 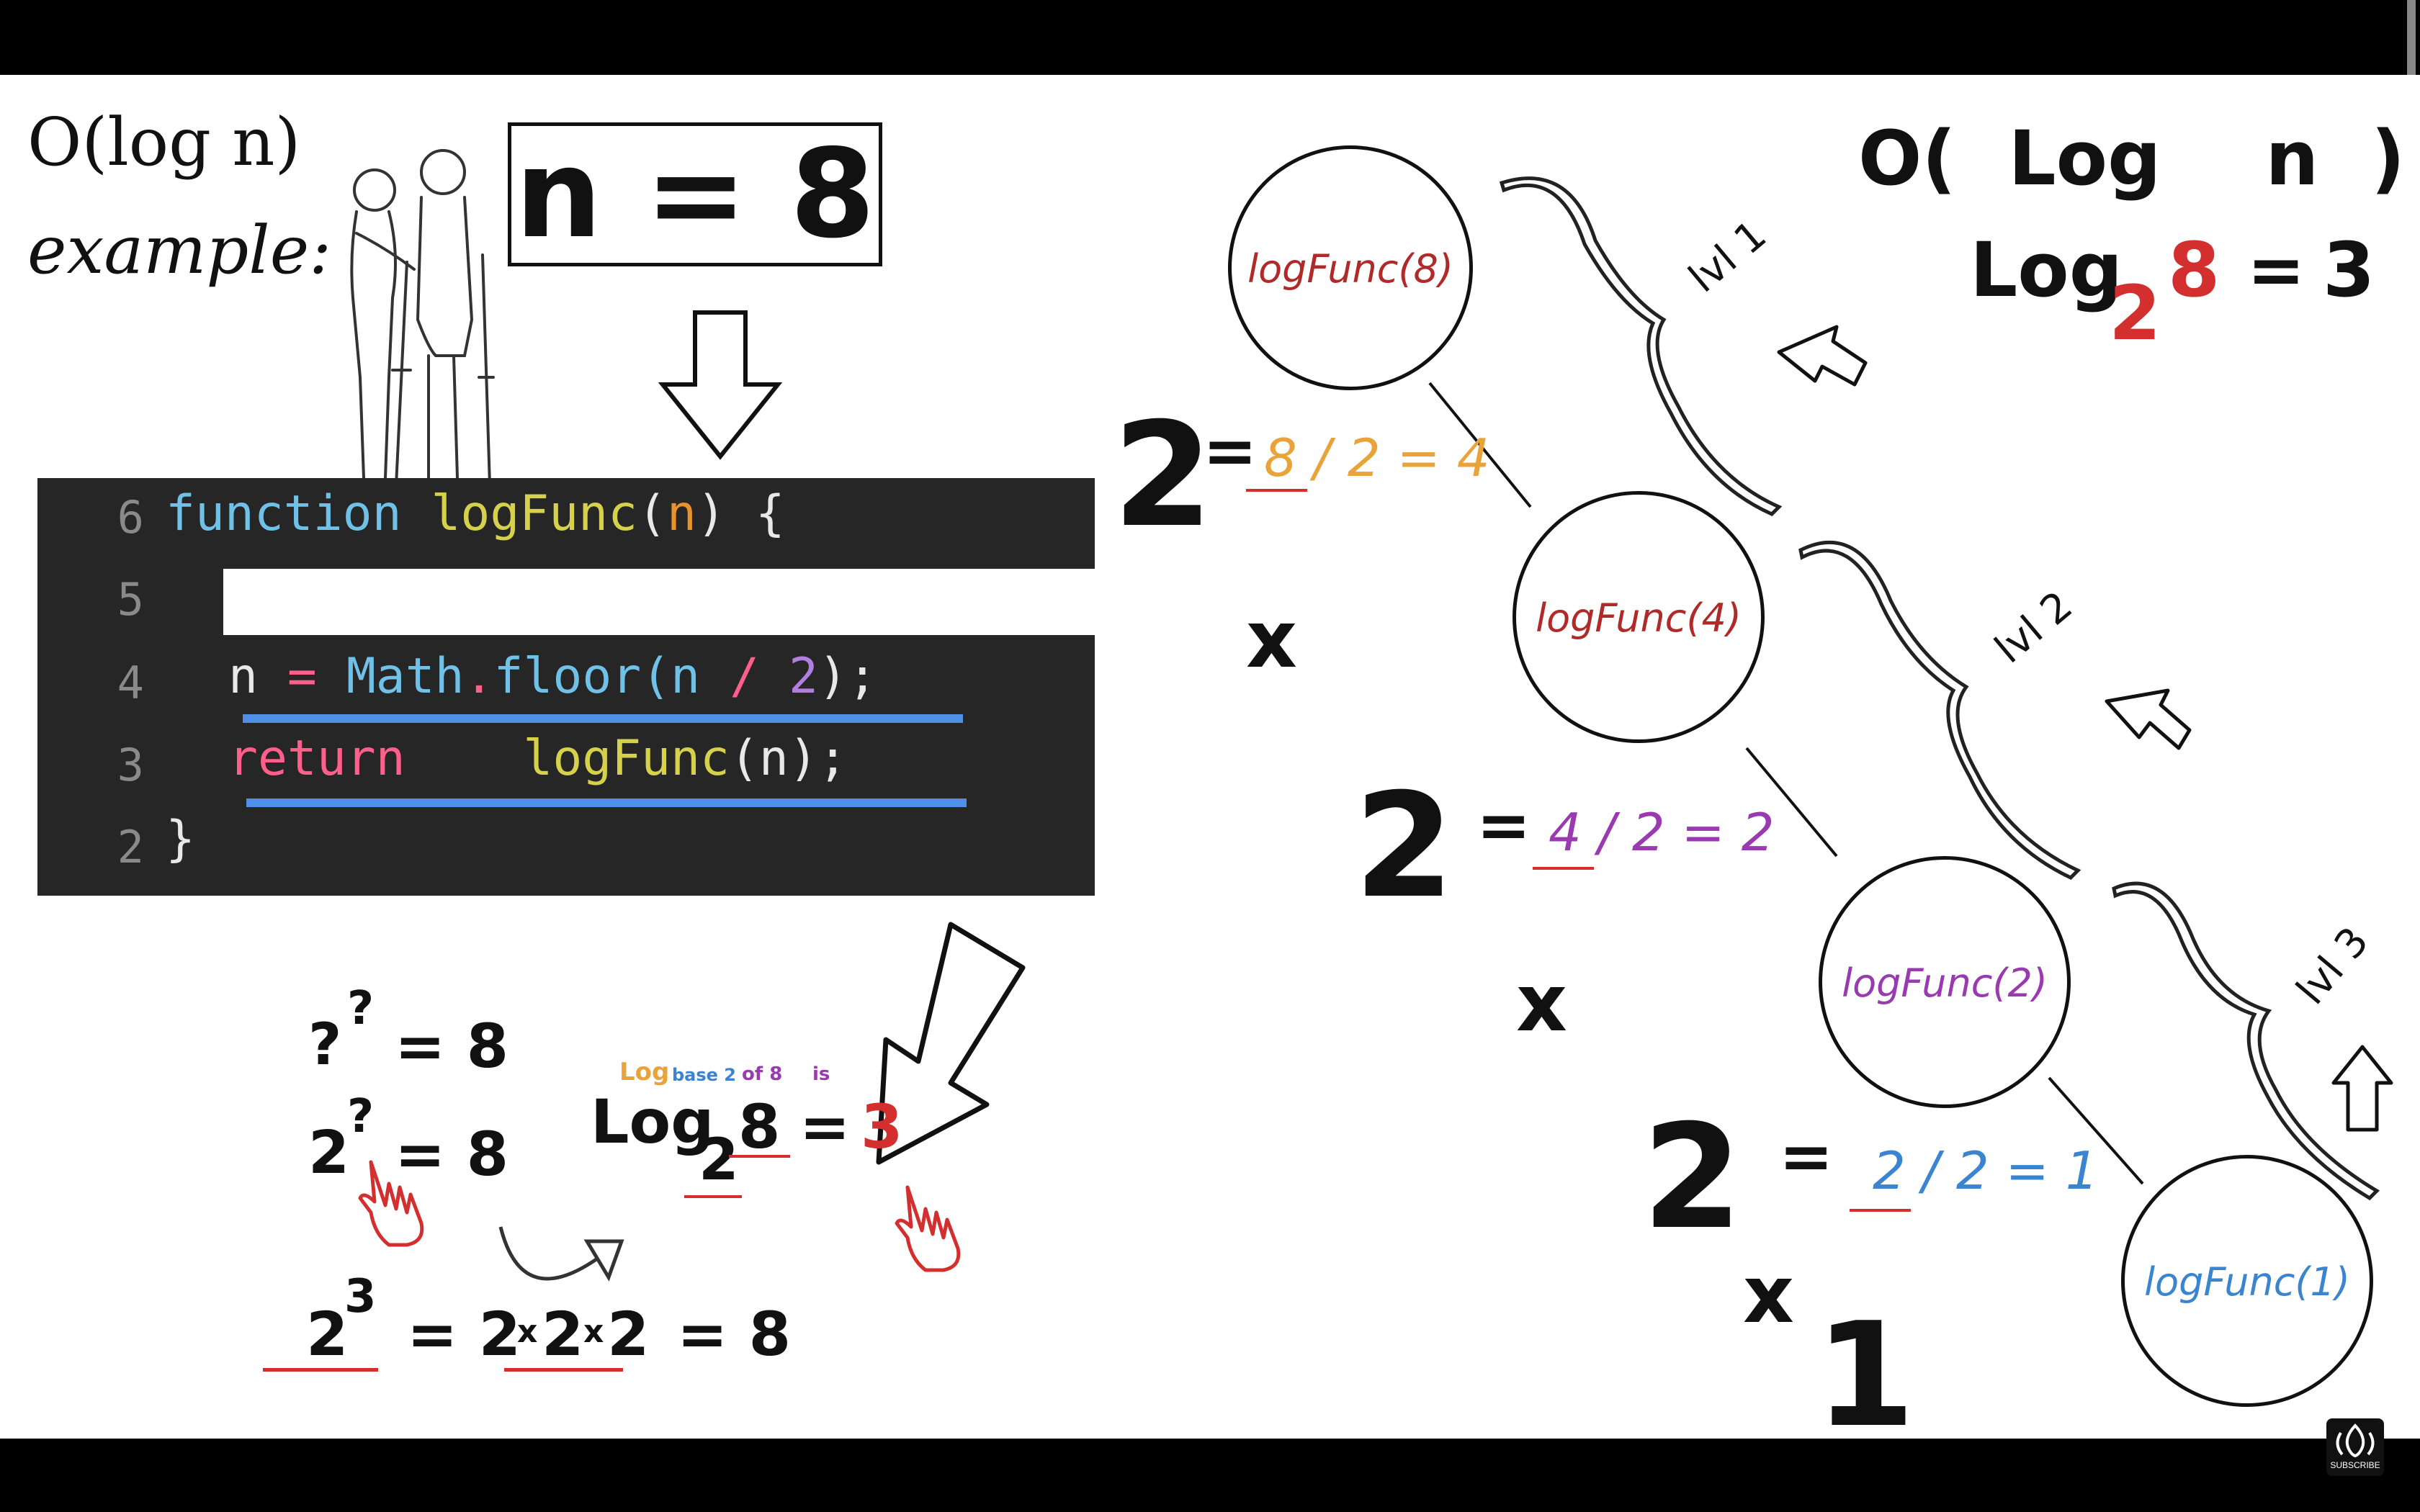 What do you see at coordinates (762, 1074) in the screenshot?
I see `log-of8-small: of 8` at bounding box center [762, 1074].